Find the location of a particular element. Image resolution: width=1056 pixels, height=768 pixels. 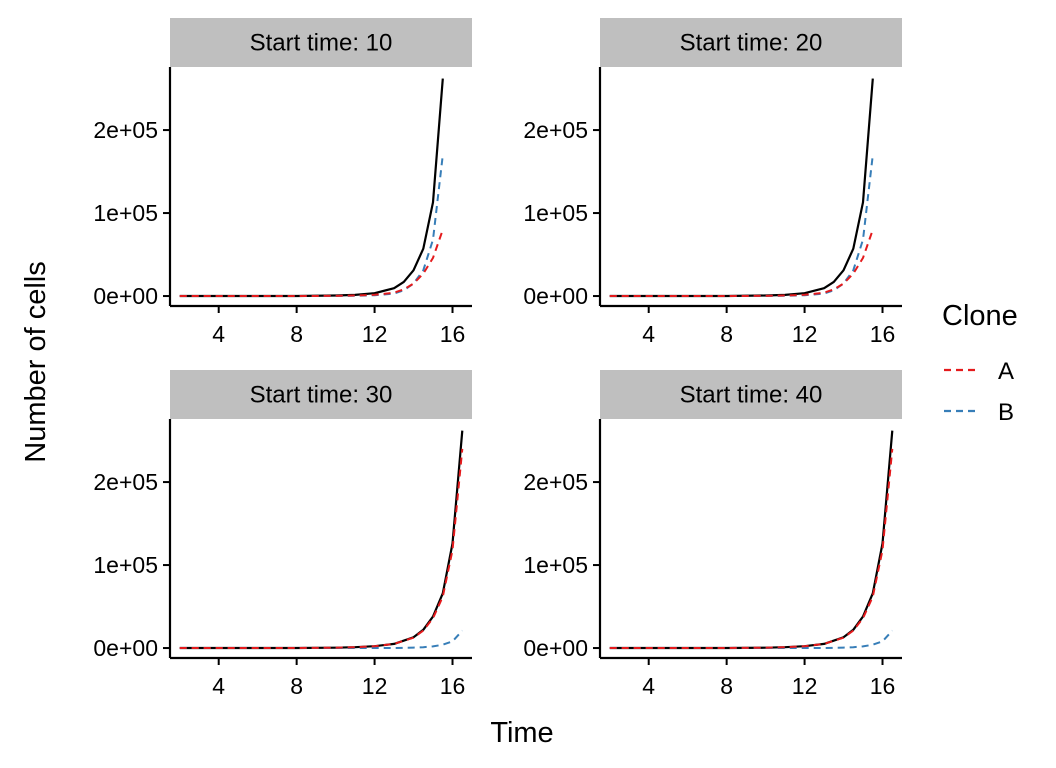

y-axis-title: Number of cells is located at coordinates (36, 361).